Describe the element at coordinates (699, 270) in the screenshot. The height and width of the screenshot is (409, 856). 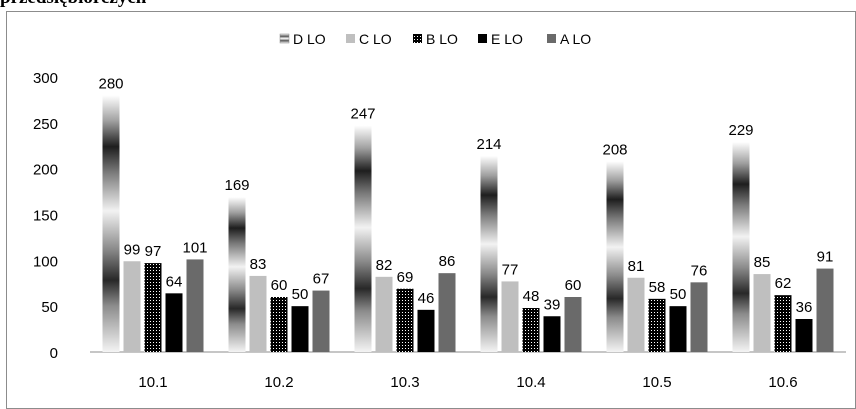
I see `data-label: 76` at that location.